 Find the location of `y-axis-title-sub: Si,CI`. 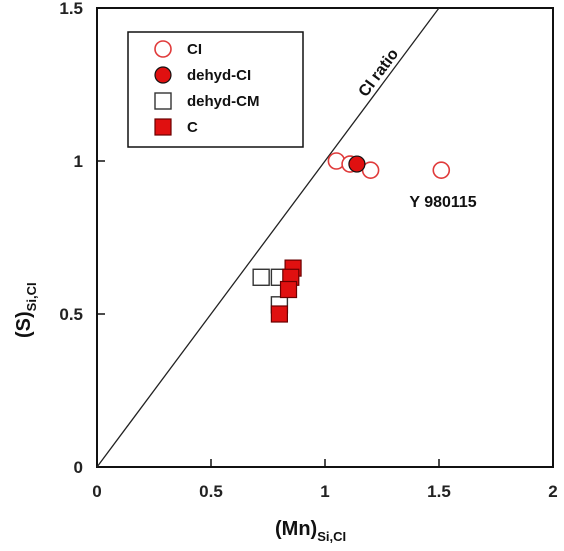

y-axis-title-sub: Si,CI is located at coordinates (31, 296).